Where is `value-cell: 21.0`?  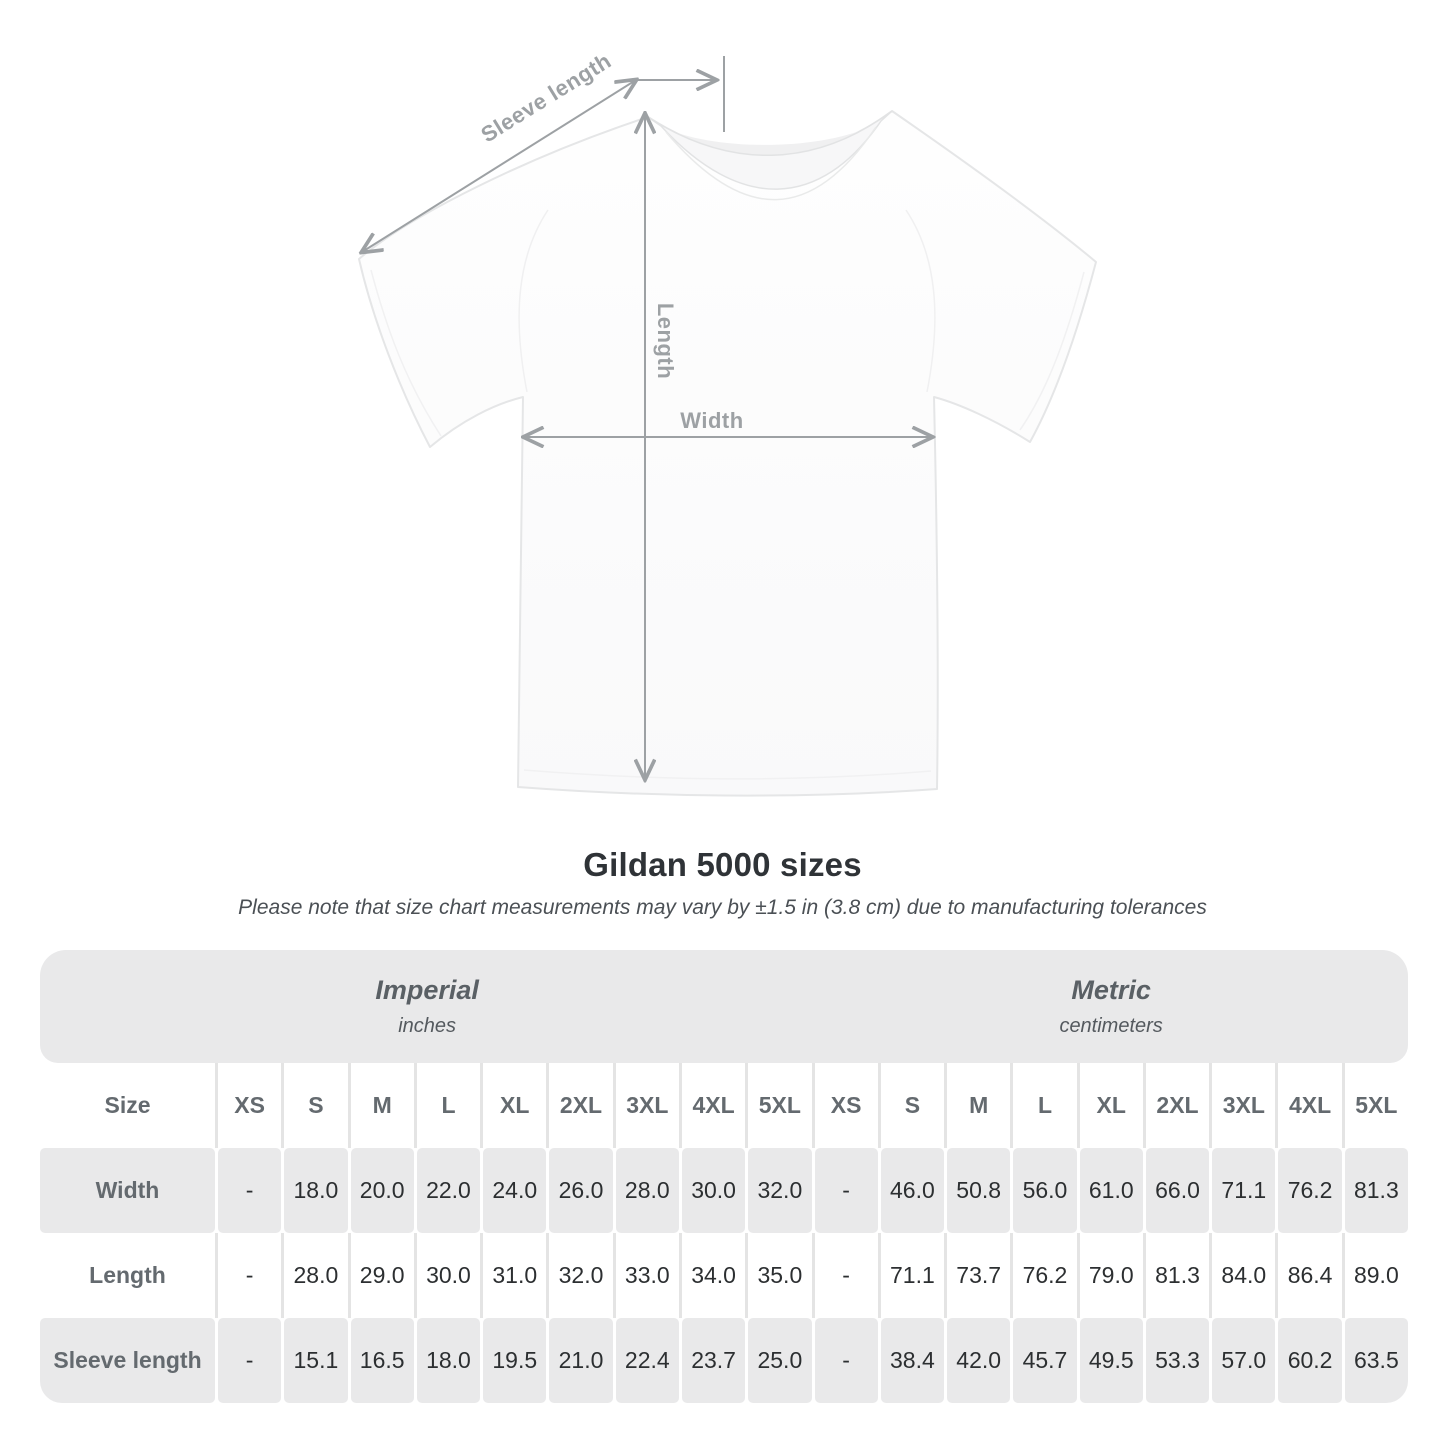 value-cell: 21.0 is located at coordinates (581, 1360).